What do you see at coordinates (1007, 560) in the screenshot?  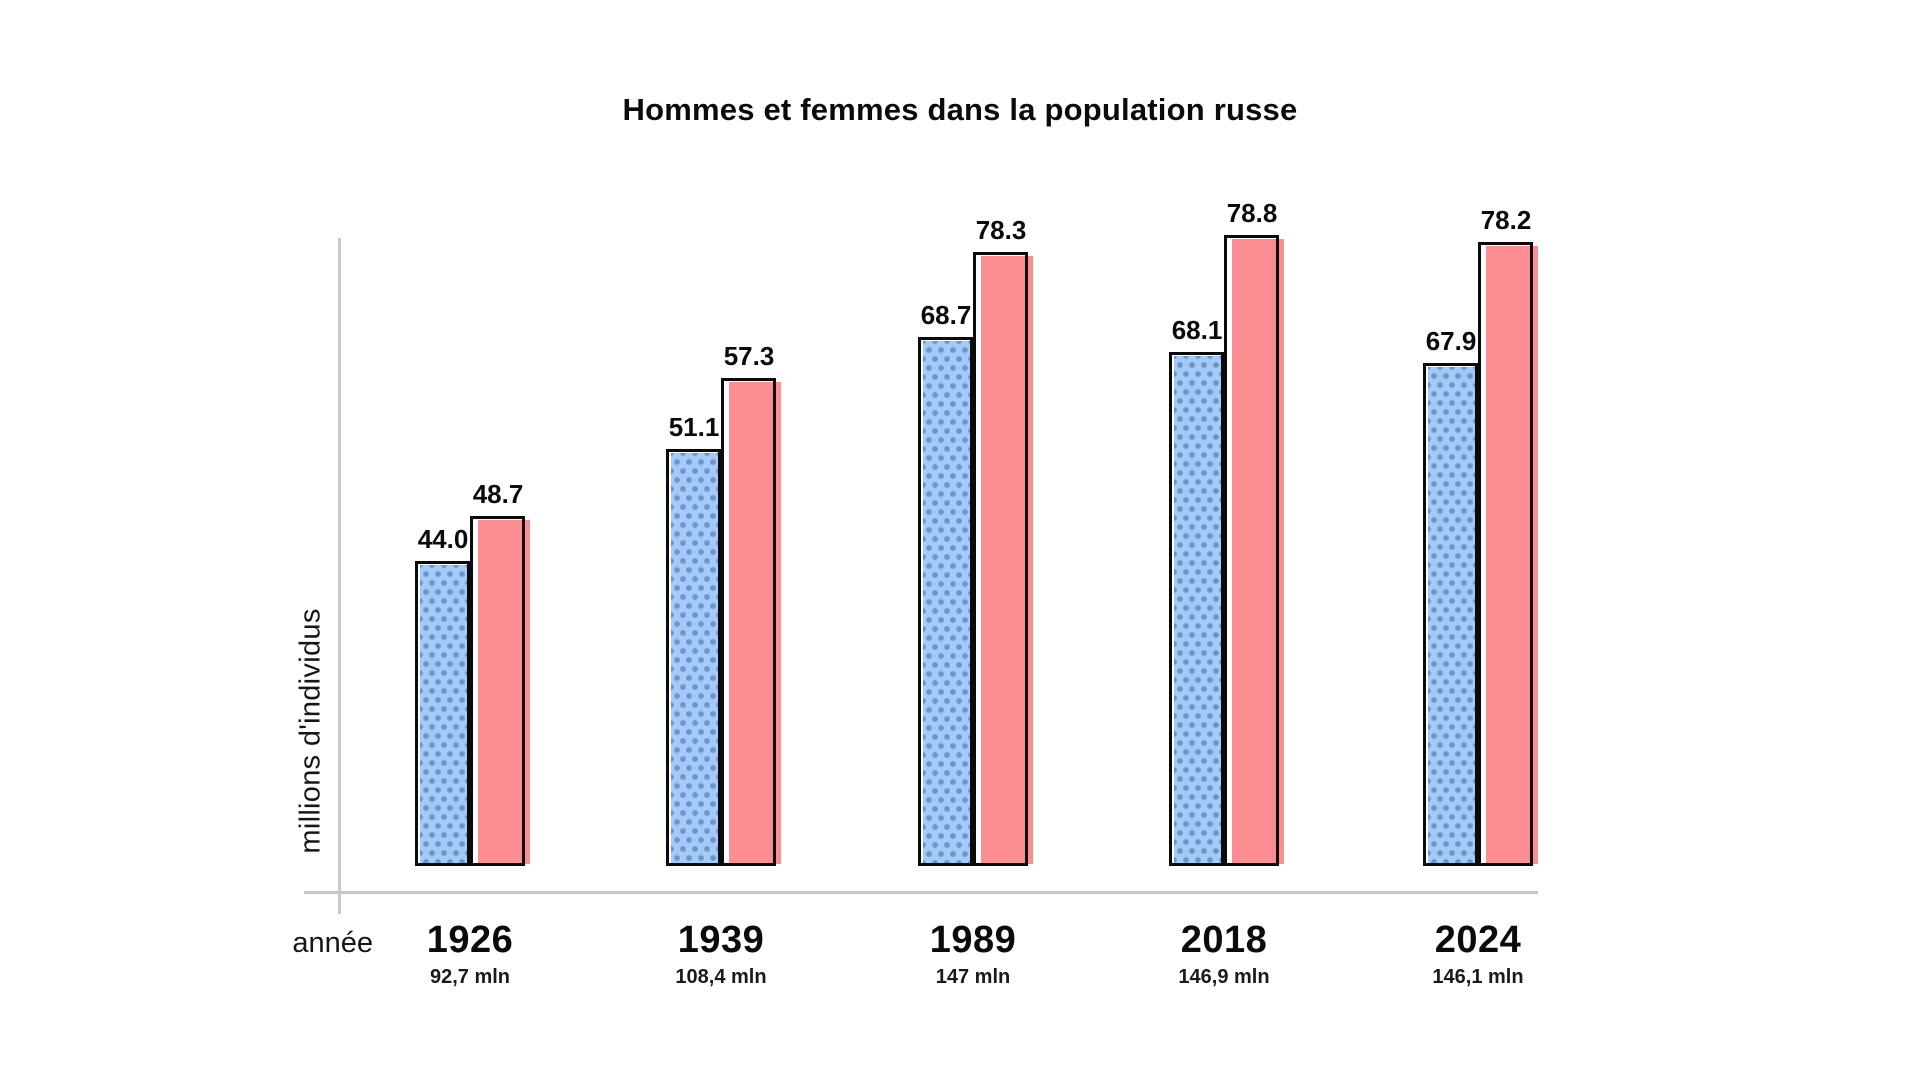 I see `bar-fill-pink-1989` at bounding box center [1007, 560].